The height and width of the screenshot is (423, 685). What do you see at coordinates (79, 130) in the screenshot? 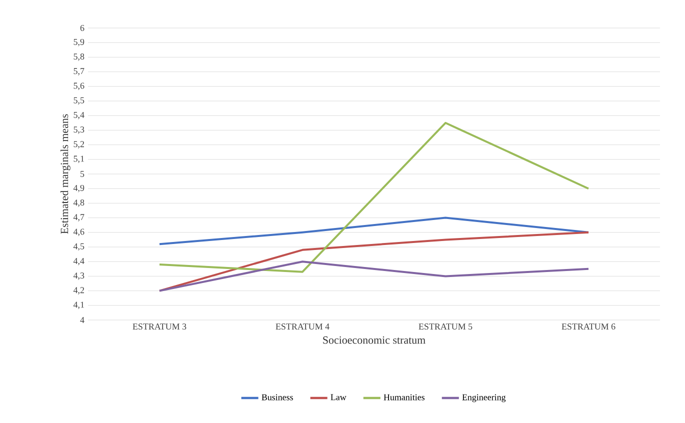
I see `y-tick-label: 5,3` at bounding box center [79, 130].